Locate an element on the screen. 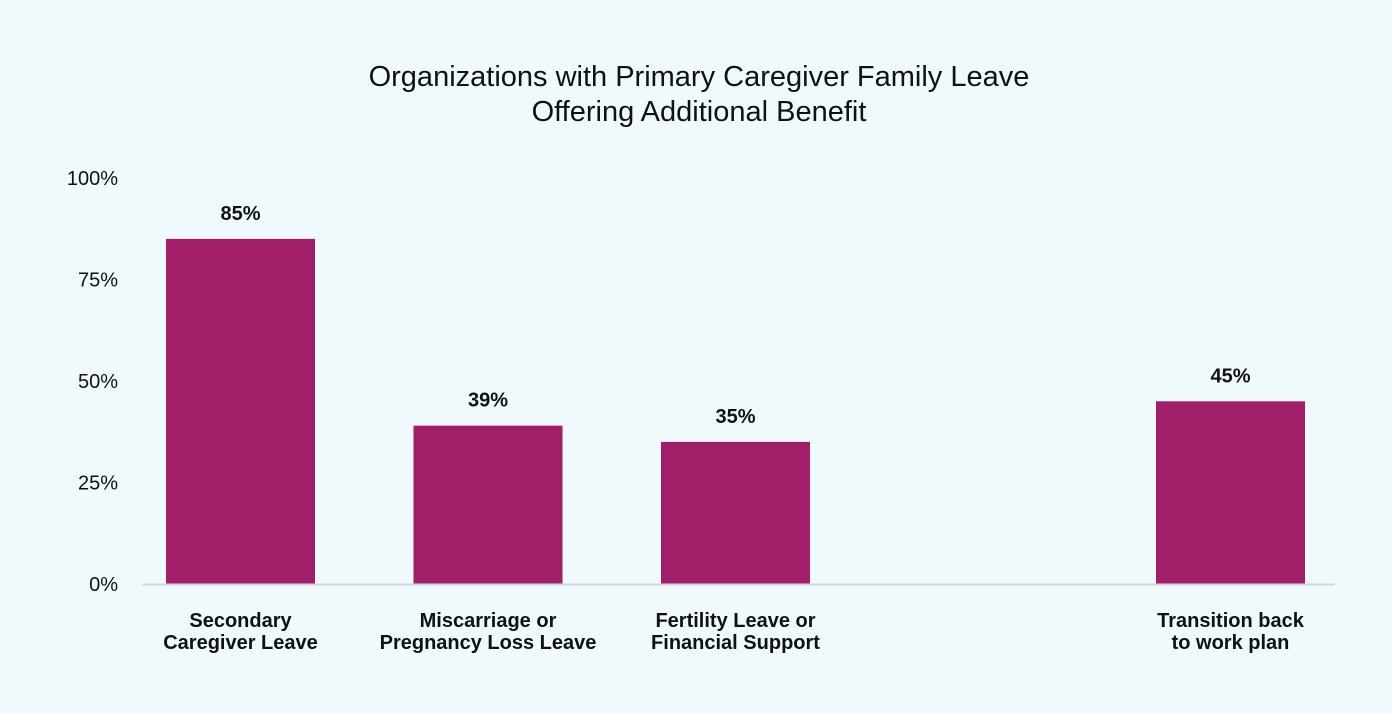 This screenshot has width=1392, height=714. x-tick-label: Secondary is located at coordinates (240, 621).